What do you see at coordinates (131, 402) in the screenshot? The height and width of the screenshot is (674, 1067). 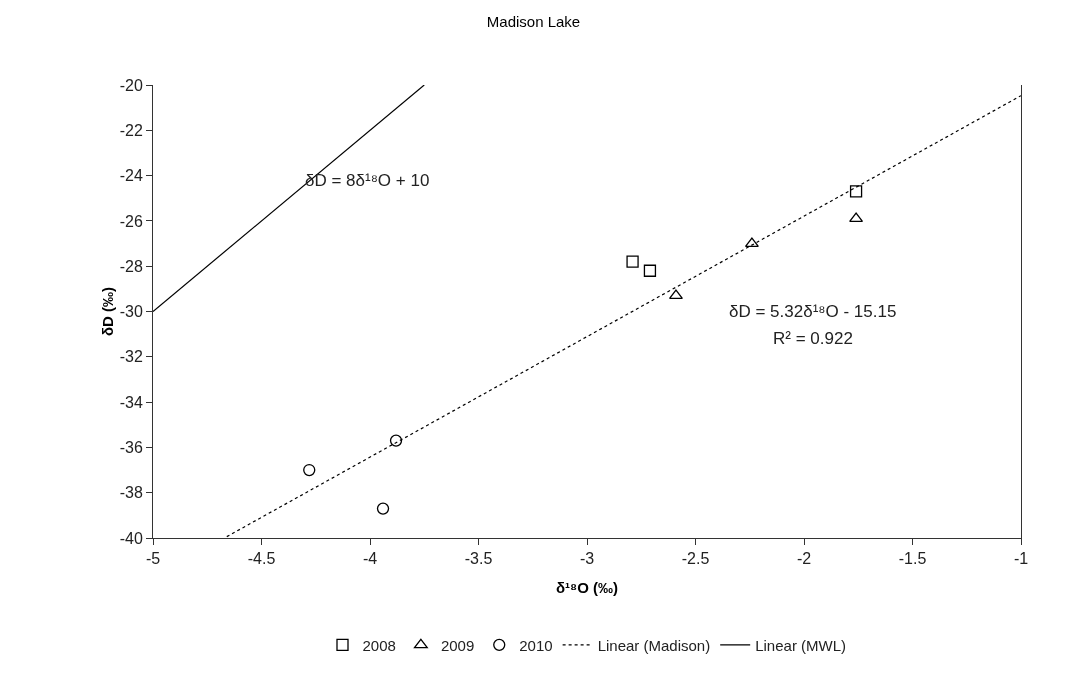 I see `y-tick-label: -34` at bounding box center [131, 402].